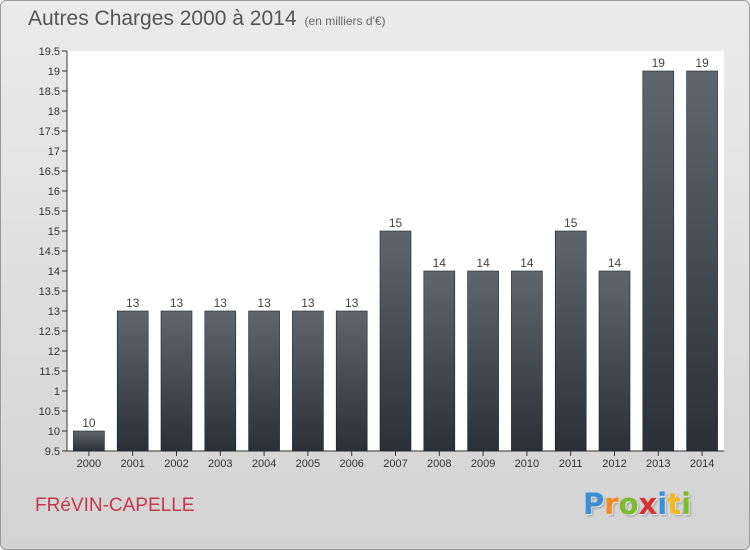  Describe the element at coordinates (49, 412) in the screenshot. I see `y-tick-label: 10.5` at that location.